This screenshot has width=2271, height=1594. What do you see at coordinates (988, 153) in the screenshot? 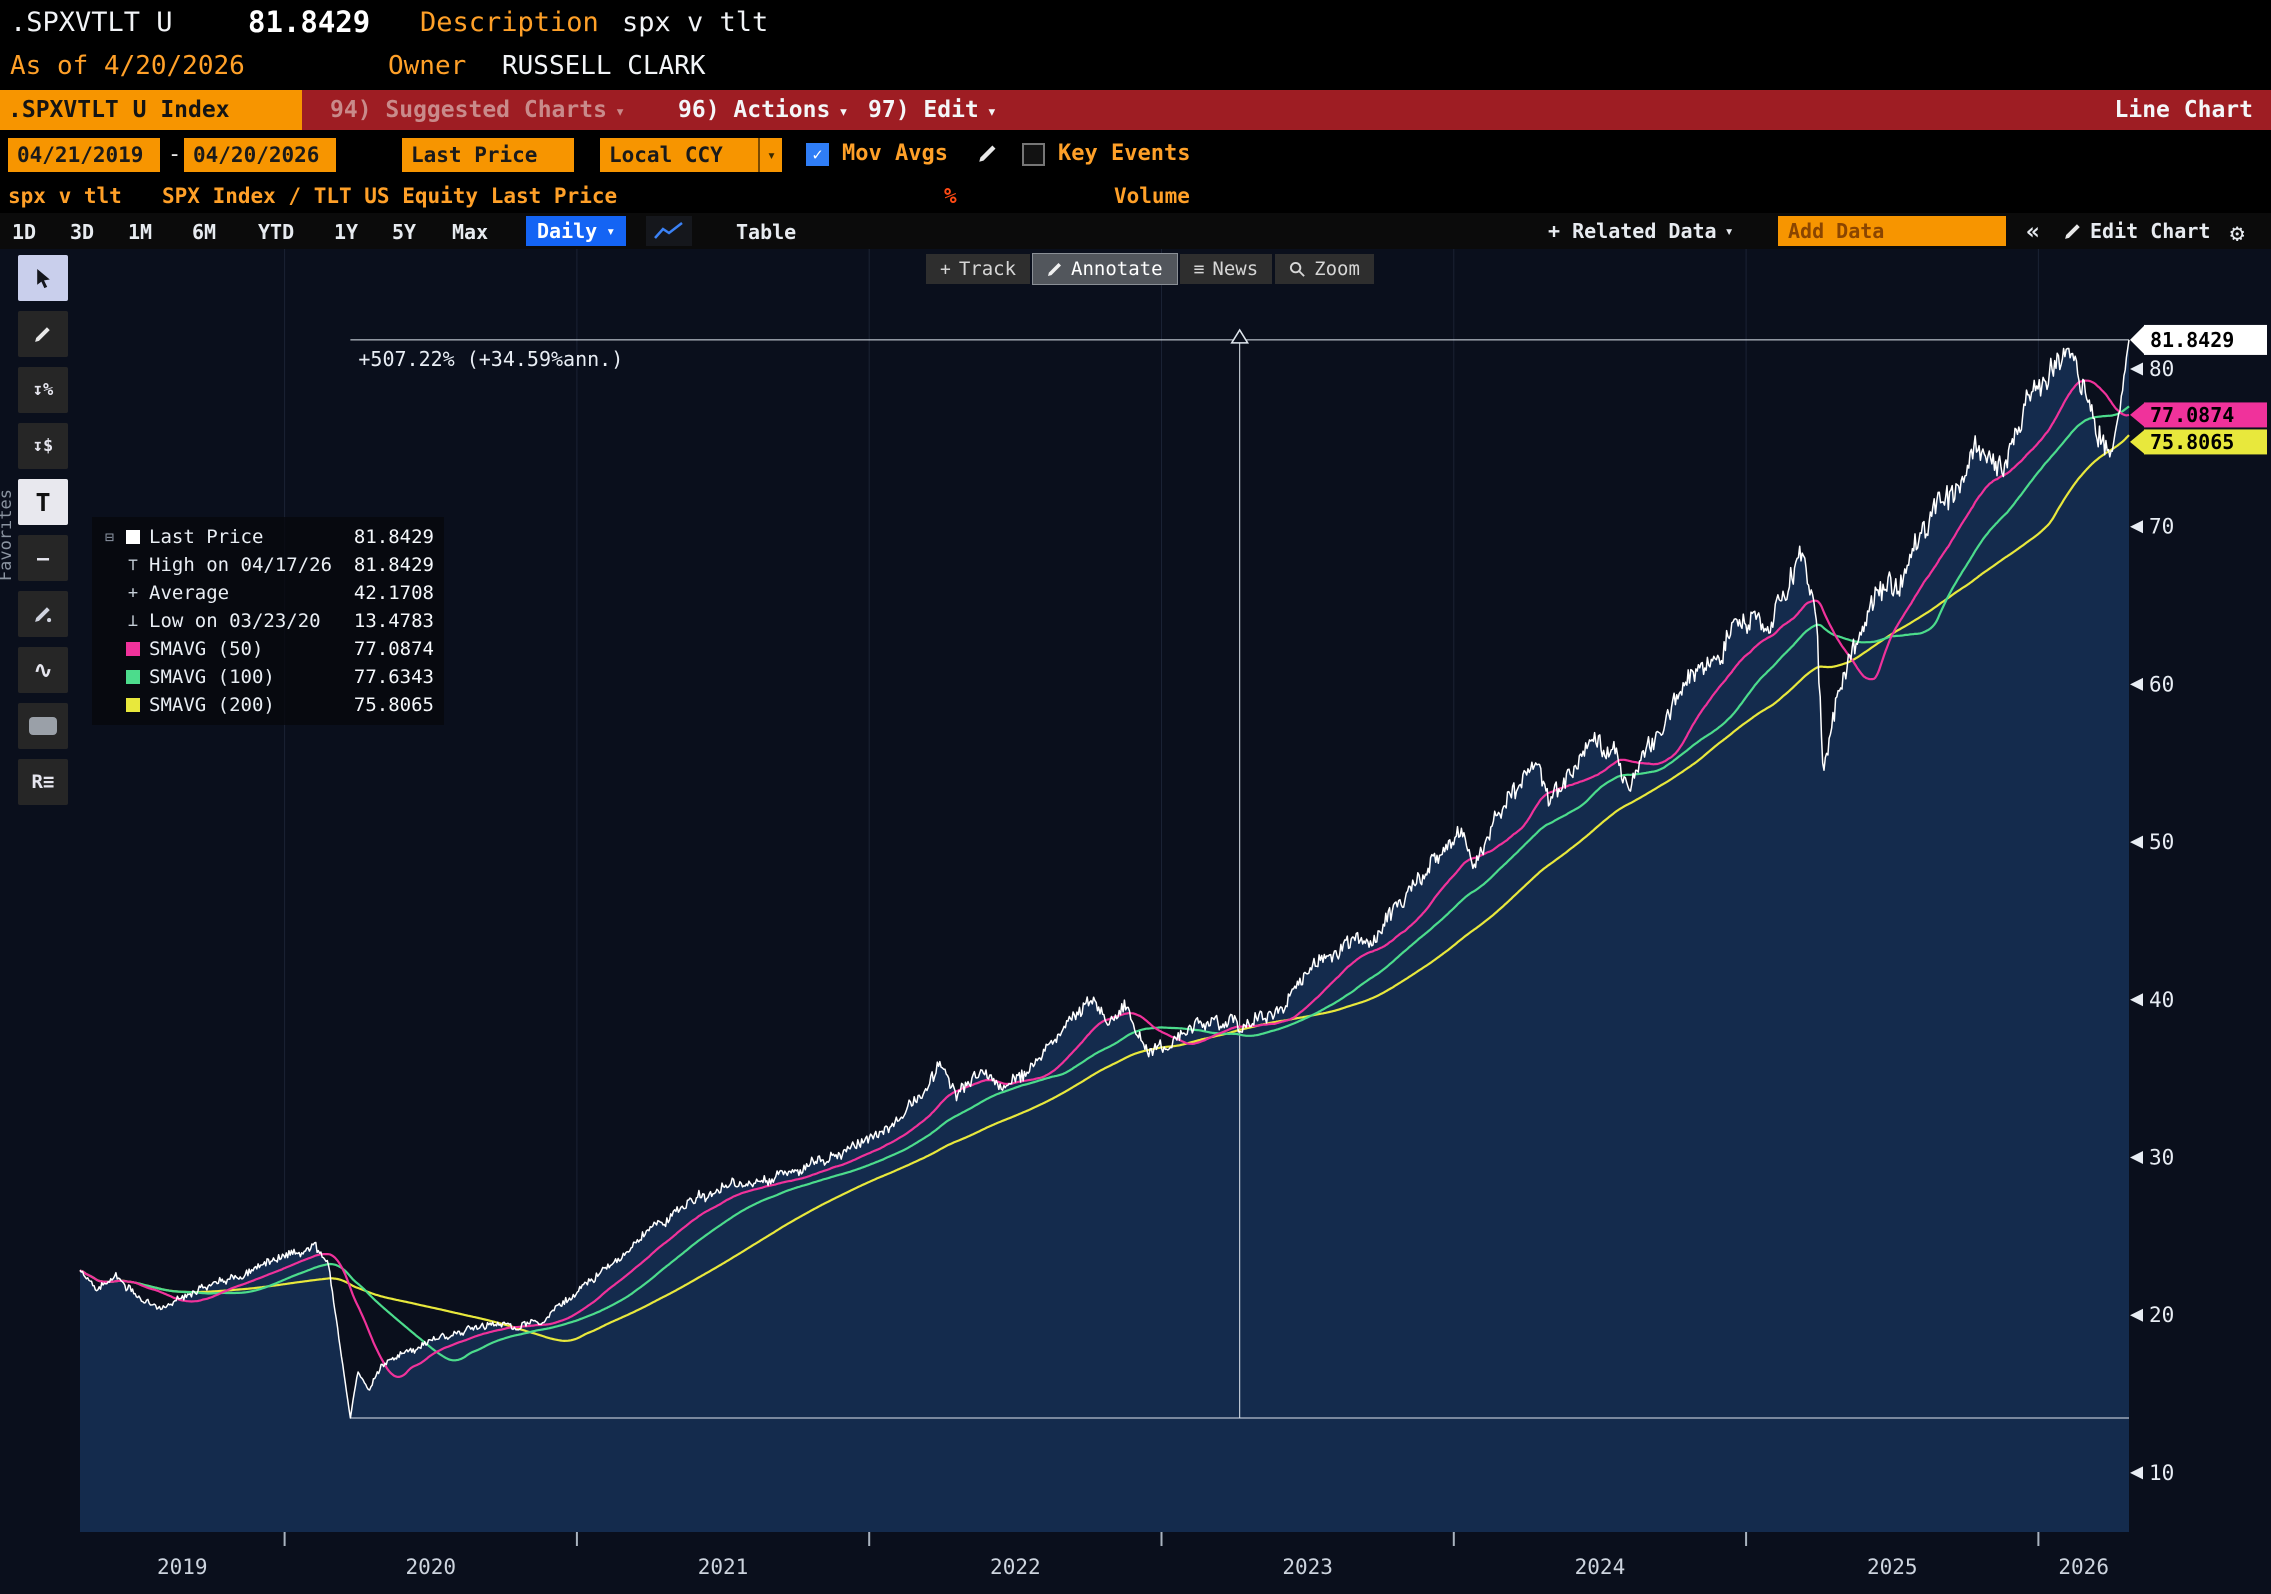
I see `mov-avgs-edit-pencil-icon` at bounding box center [988, 153].